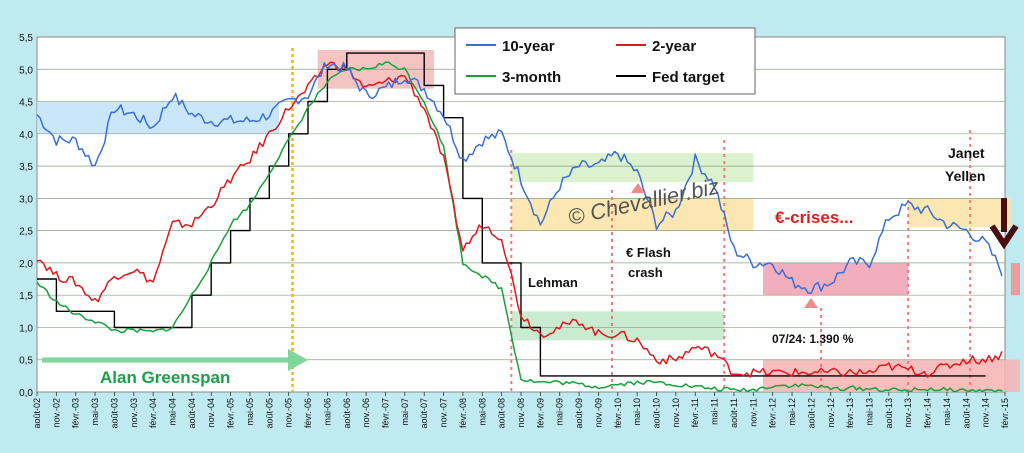 Image resolution: width=1024 pixels, height=453 pixels. Describe the element at coordinates (463, 413) in the screenshot. I see `x-tick-label: févr.-08` at that location.